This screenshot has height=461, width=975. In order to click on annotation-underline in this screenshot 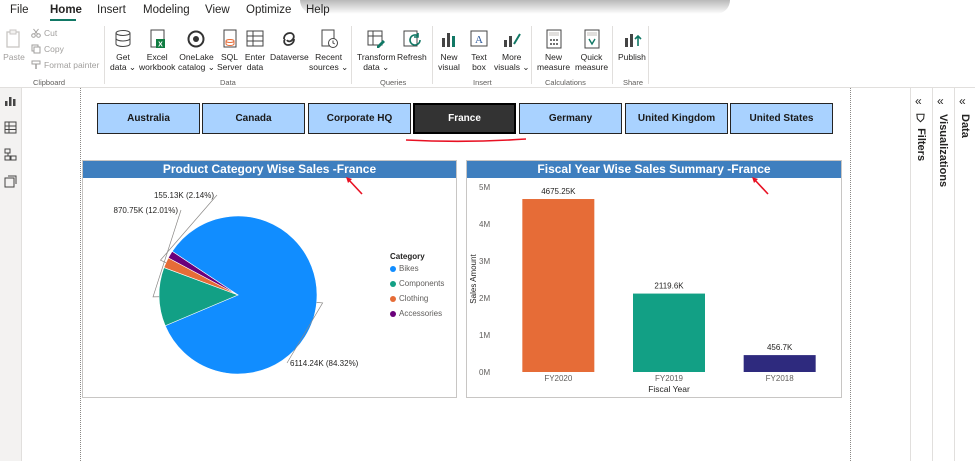, I will do `click(466, 140)`.